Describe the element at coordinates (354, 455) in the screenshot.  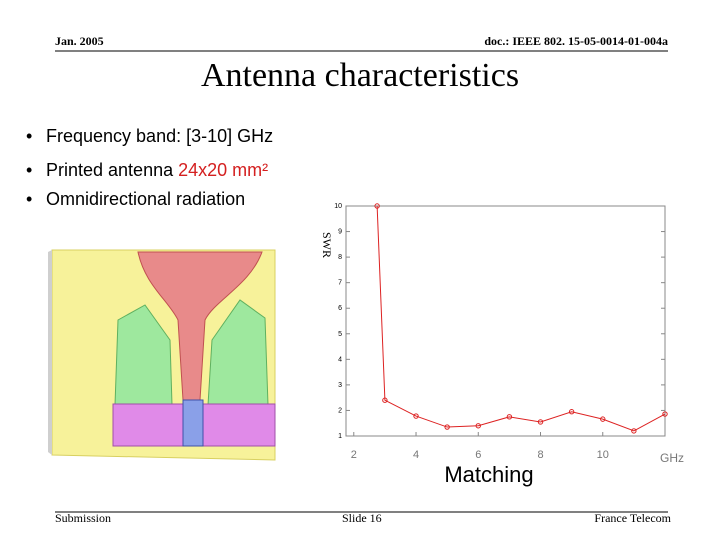
I see `x-tick-label: 2` at that location.